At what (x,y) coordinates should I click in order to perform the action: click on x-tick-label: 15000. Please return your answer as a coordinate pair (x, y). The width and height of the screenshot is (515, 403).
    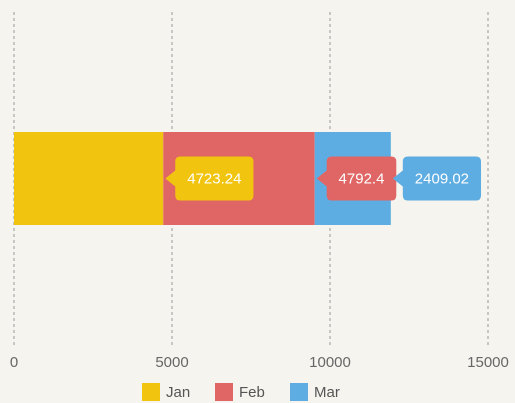
    Looking at the image, I should click on (488, 362).